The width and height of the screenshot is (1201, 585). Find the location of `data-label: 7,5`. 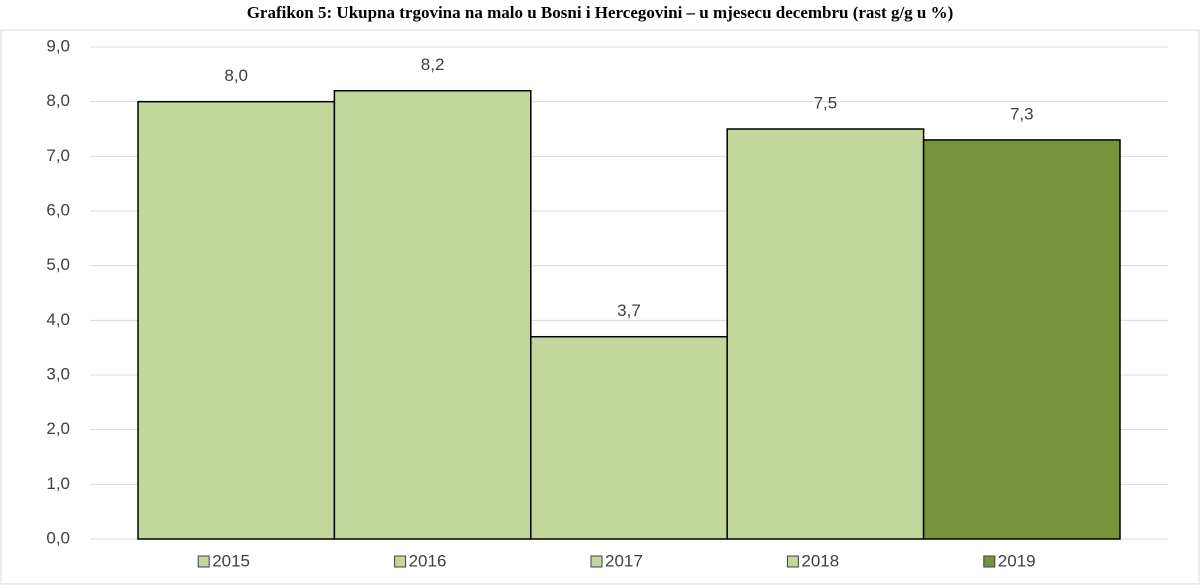

data-label: 7,5 is located at coordinates (826, 102).